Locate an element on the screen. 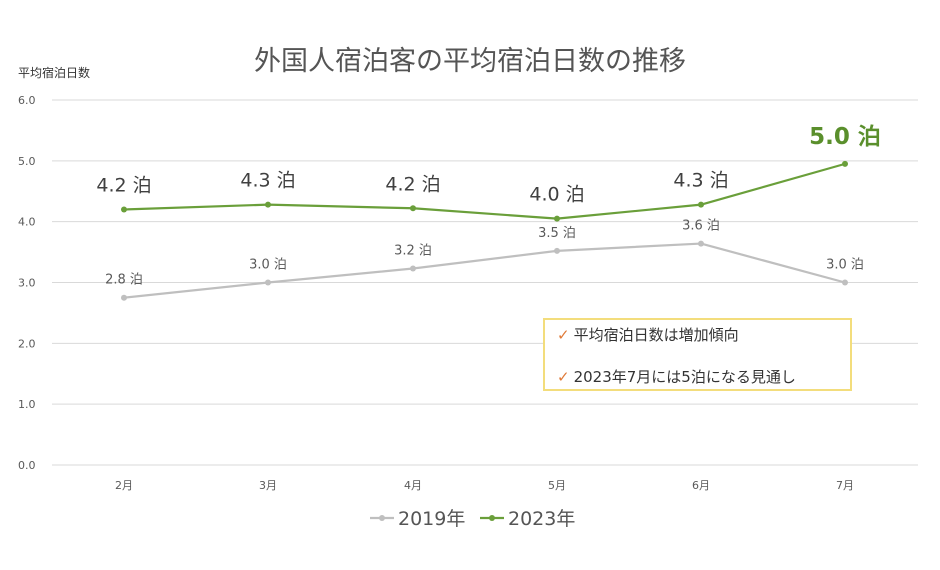 This screenshot has height=570, width=940. x-tick-label: 4月 is located at coordinates (413, 485).